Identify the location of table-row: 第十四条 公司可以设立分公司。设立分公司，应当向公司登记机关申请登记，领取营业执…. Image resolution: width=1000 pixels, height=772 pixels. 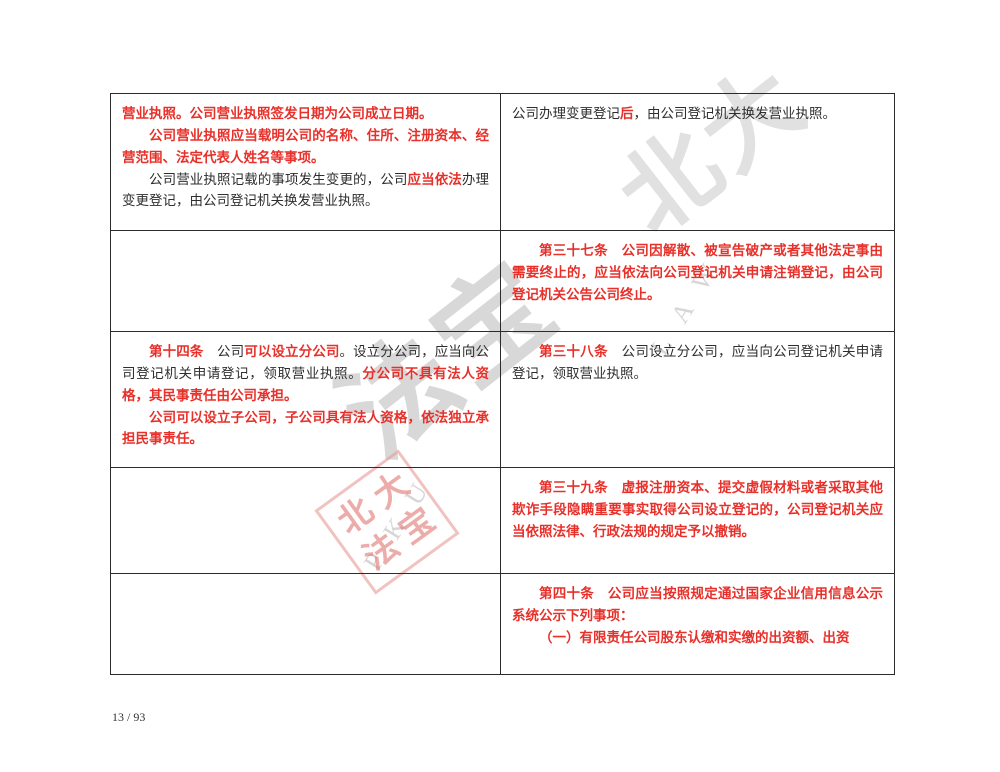
(502, 399).